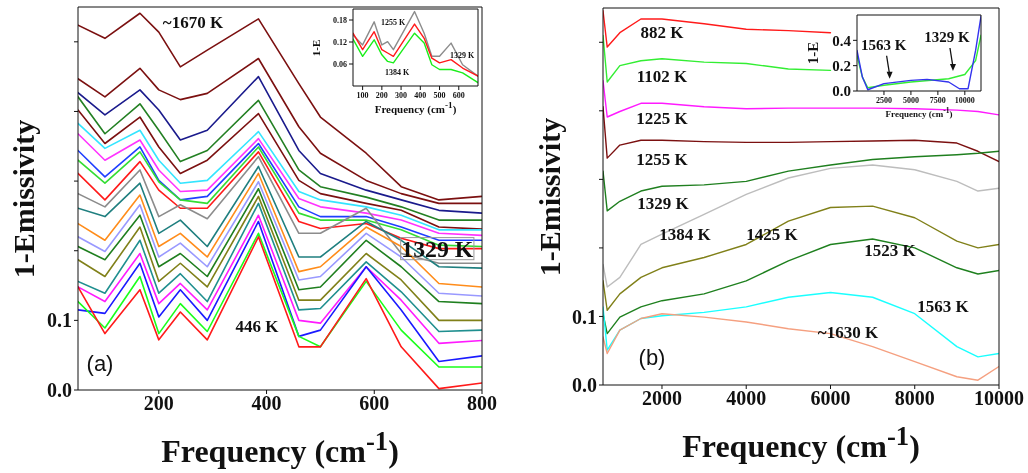 This screenshot has width=1028, height=473. I want to click on annotation: 446 K, so click(257, 327).